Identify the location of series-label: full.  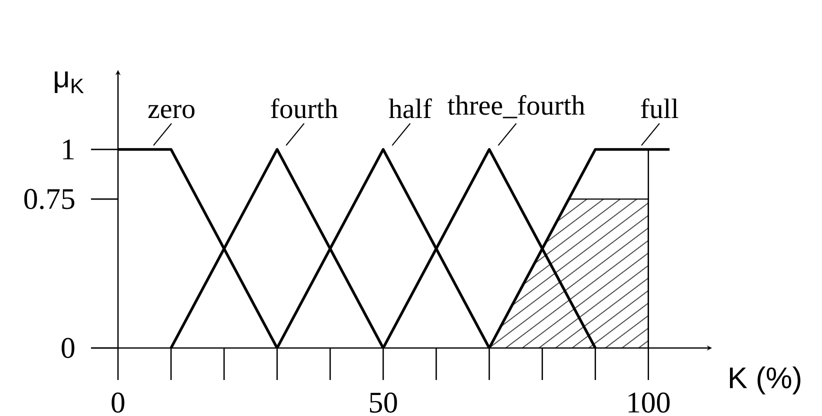
(659, 108).